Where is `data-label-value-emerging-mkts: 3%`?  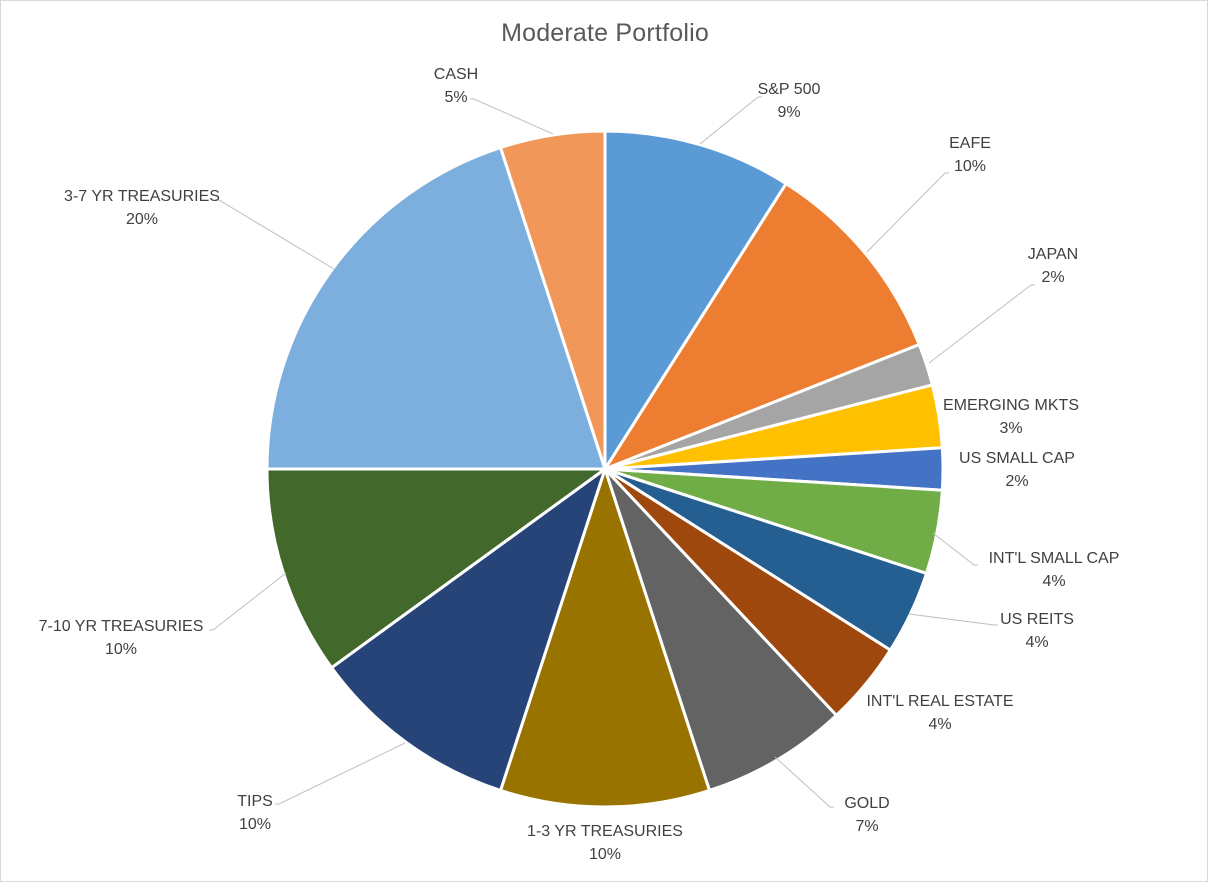 data-label-value-emerging-mkts: 3% is located at coordinates (1010, 428).